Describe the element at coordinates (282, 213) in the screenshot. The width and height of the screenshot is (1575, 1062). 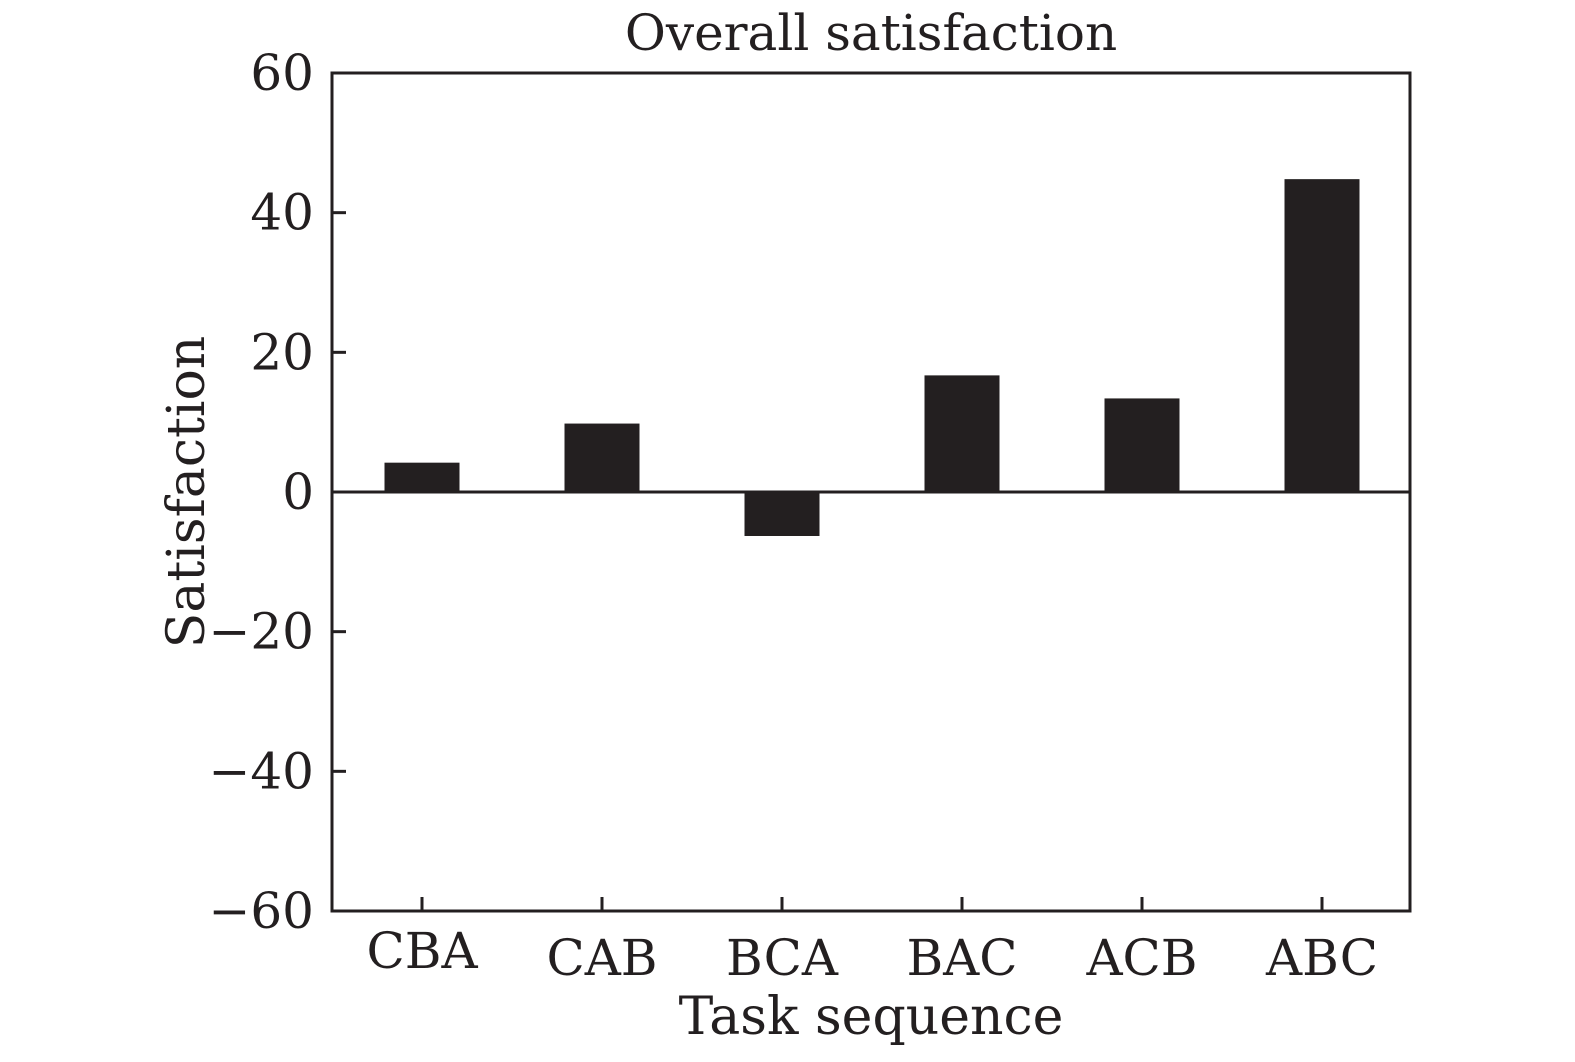
I see `y-tick-label: 40` at that location.